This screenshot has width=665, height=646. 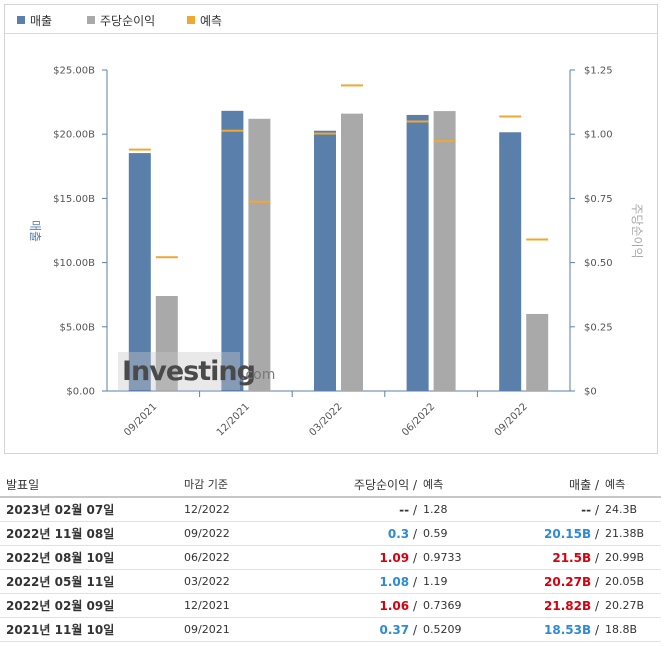 What do you see at coordinates (360, 533) in the screenshot?
I see `cell-eps: 0.3 /` at bounding box center [360, 533].